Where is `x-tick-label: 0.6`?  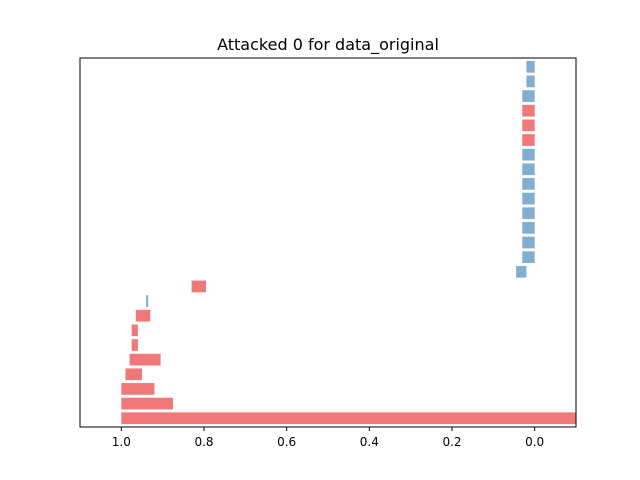 x-tick-label: 0.6 is located at coordinates (286, 442).